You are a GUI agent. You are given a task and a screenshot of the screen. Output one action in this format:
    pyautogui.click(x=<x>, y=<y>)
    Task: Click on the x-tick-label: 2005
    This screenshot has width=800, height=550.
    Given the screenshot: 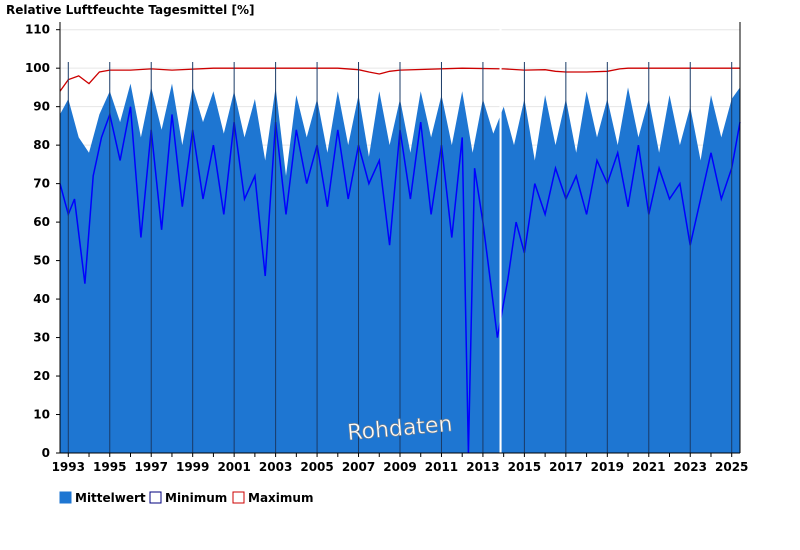 What is the action you would take?
    pyautogui.click(x=316, y=467)
    